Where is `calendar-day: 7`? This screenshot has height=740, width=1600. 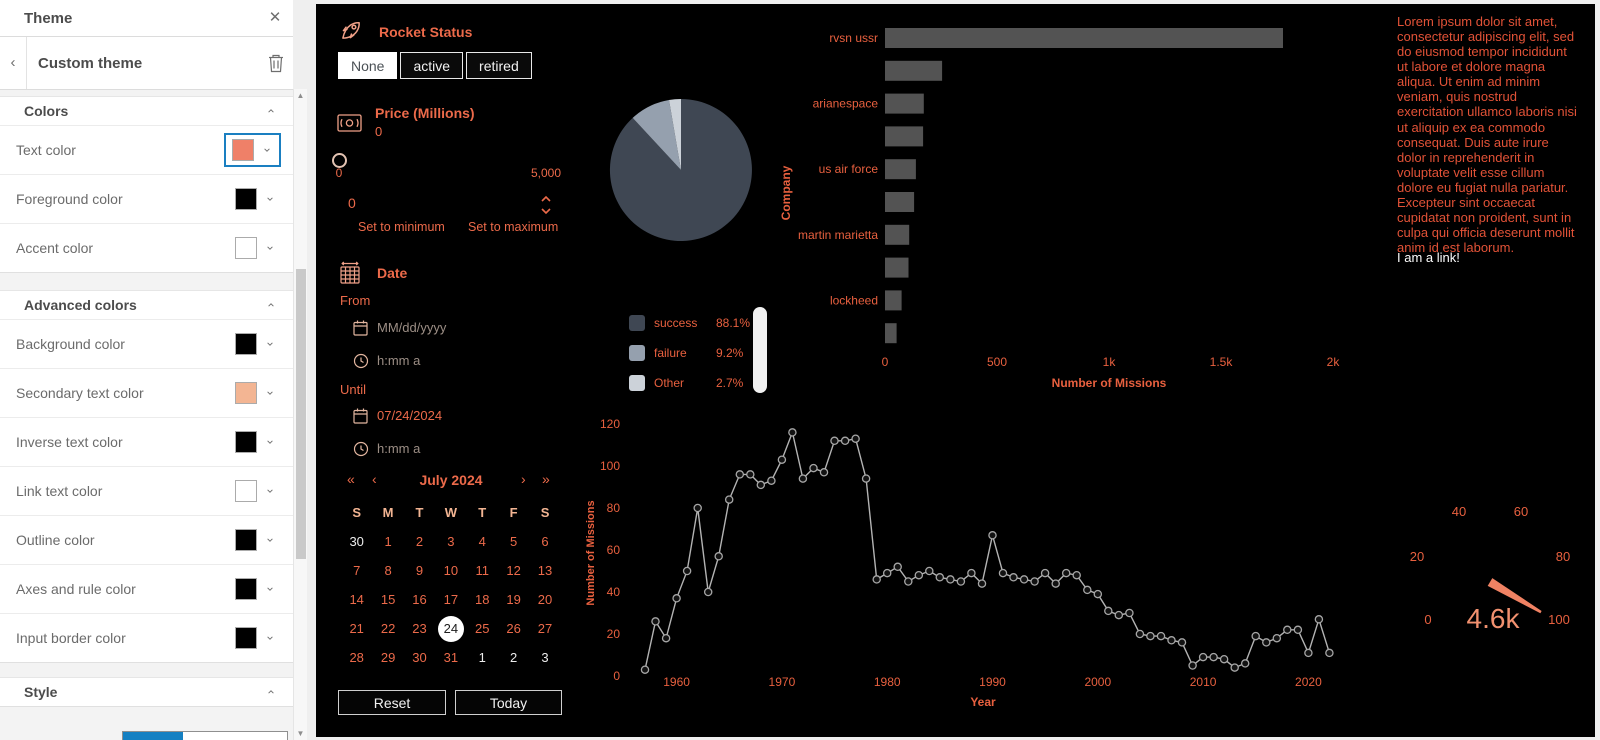 calendar-day: 7 is located at coordinates (357, 570).